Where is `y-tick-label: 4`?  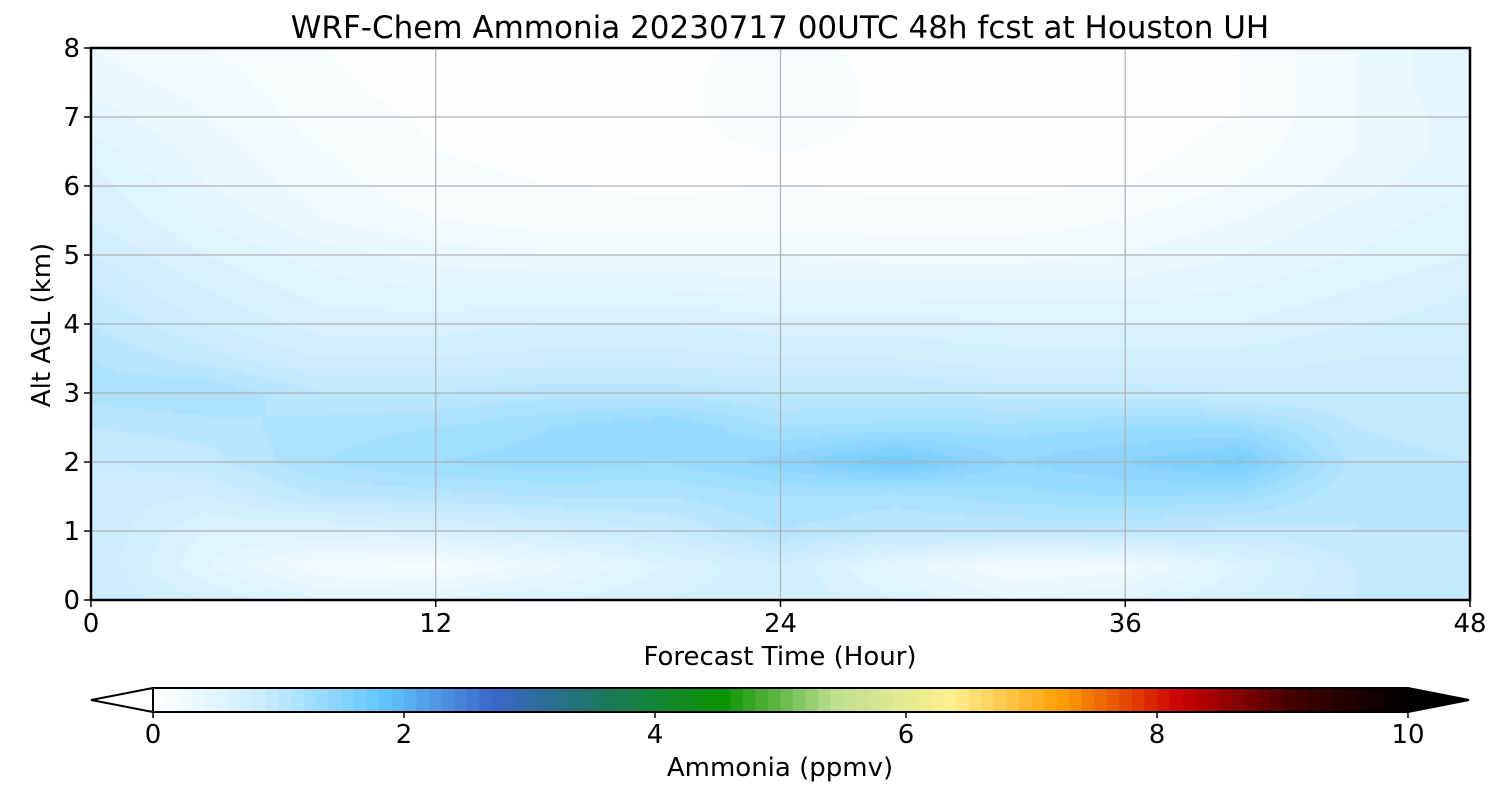
y-tick-label: 4 is located at coordinates (71, 325).